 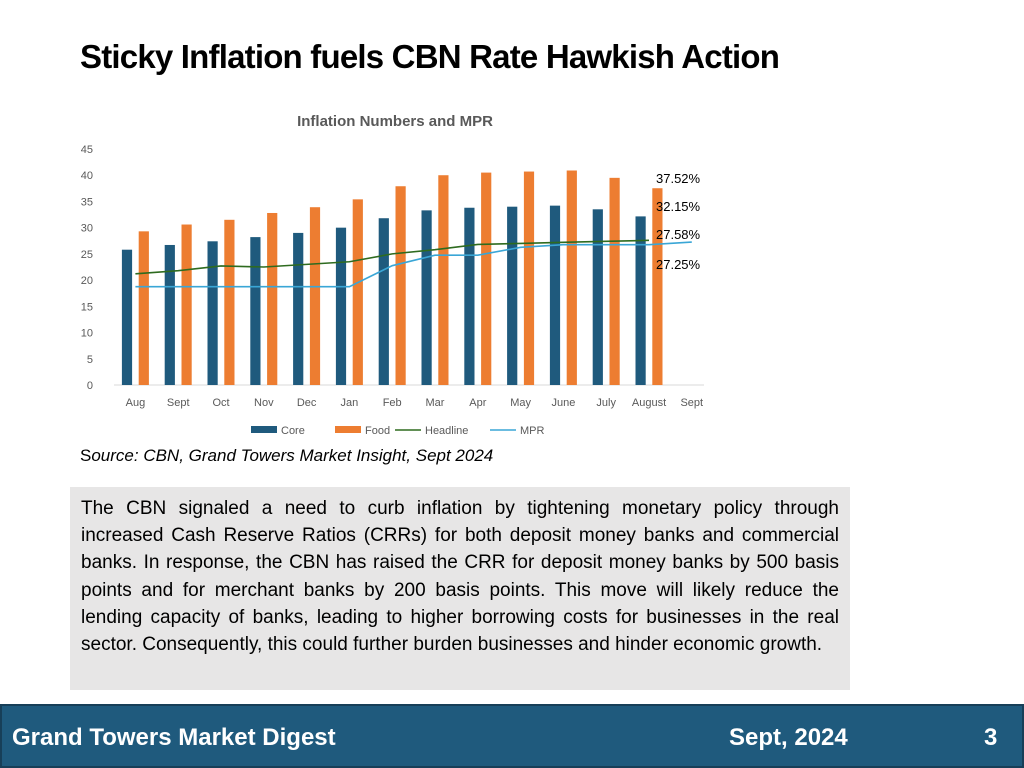 I want to click on source-initial: S, so click(x=86, y=455).